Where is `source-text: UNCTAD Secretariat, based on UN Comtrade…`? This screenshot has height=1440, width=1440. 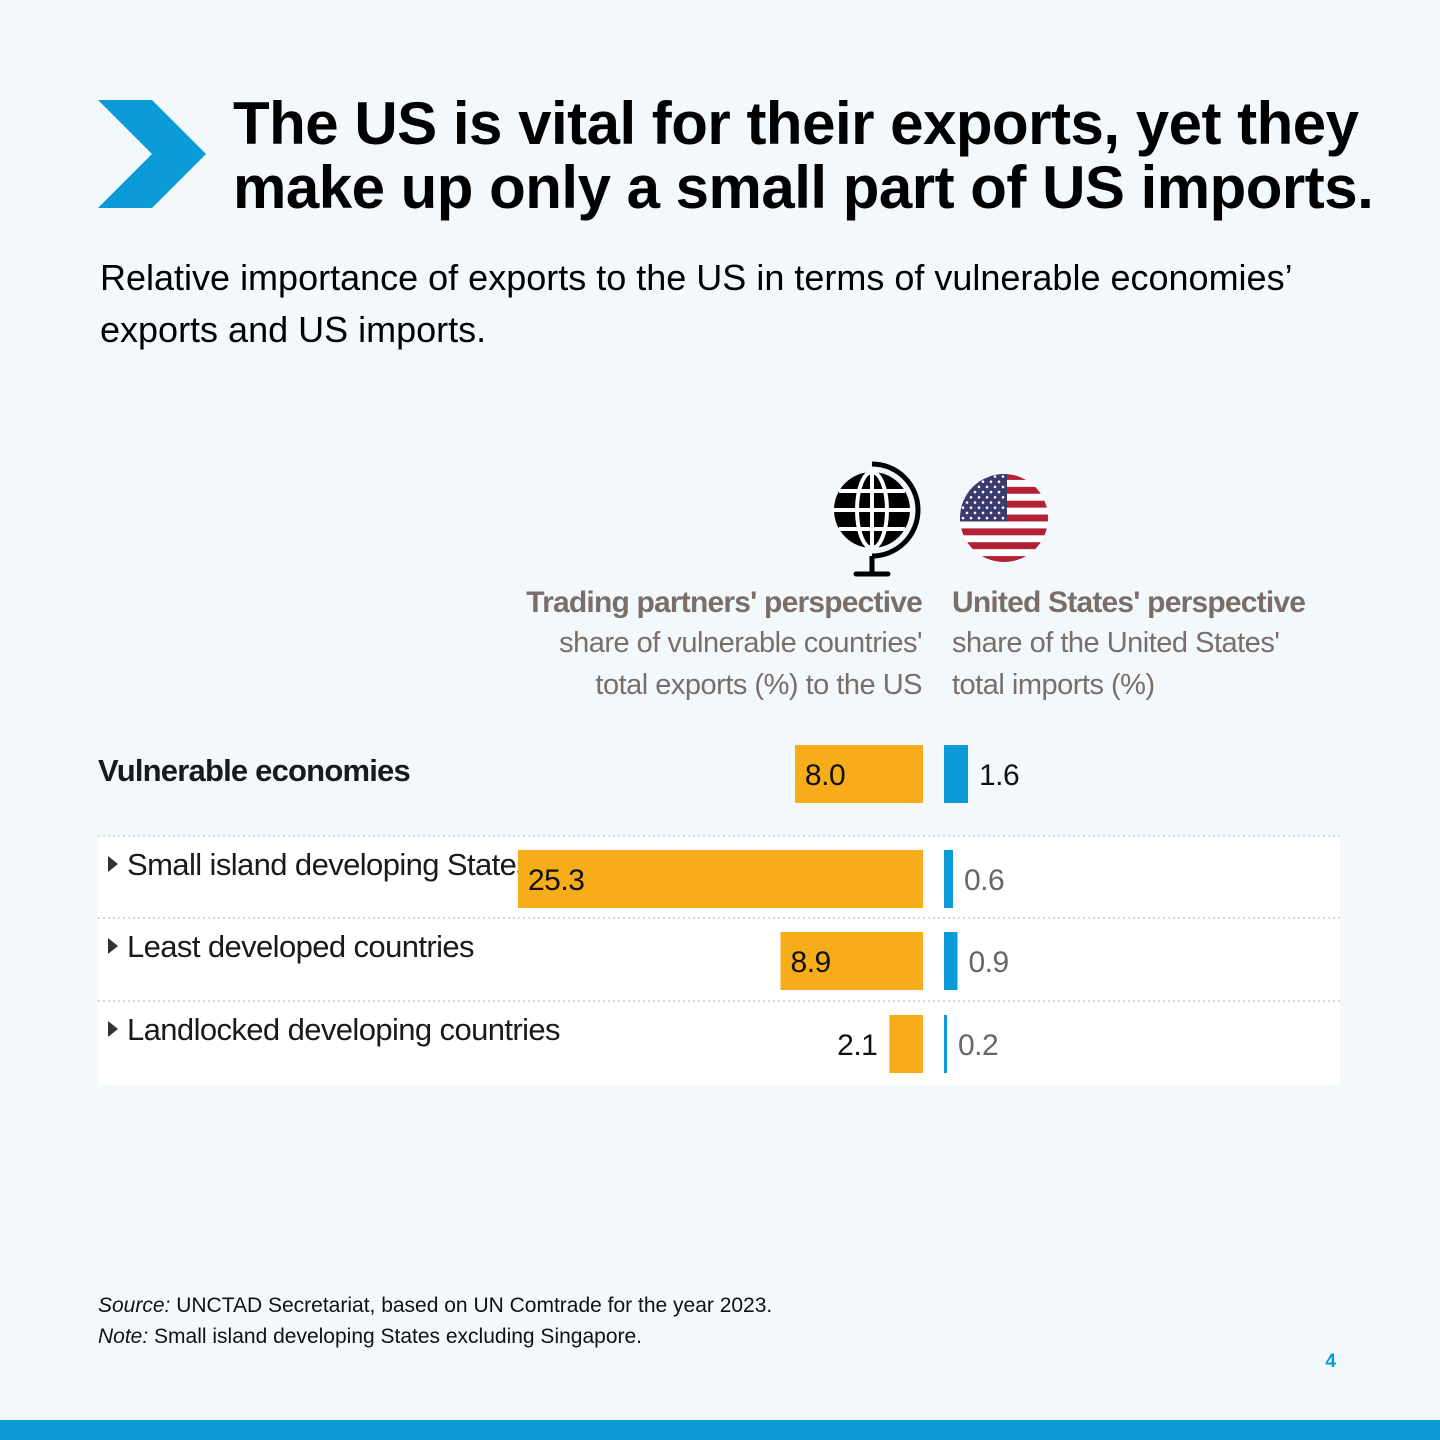
source-text: UNCTAD Secretariat, based on UN Comtrade… is located at coordinates (471, 1305).